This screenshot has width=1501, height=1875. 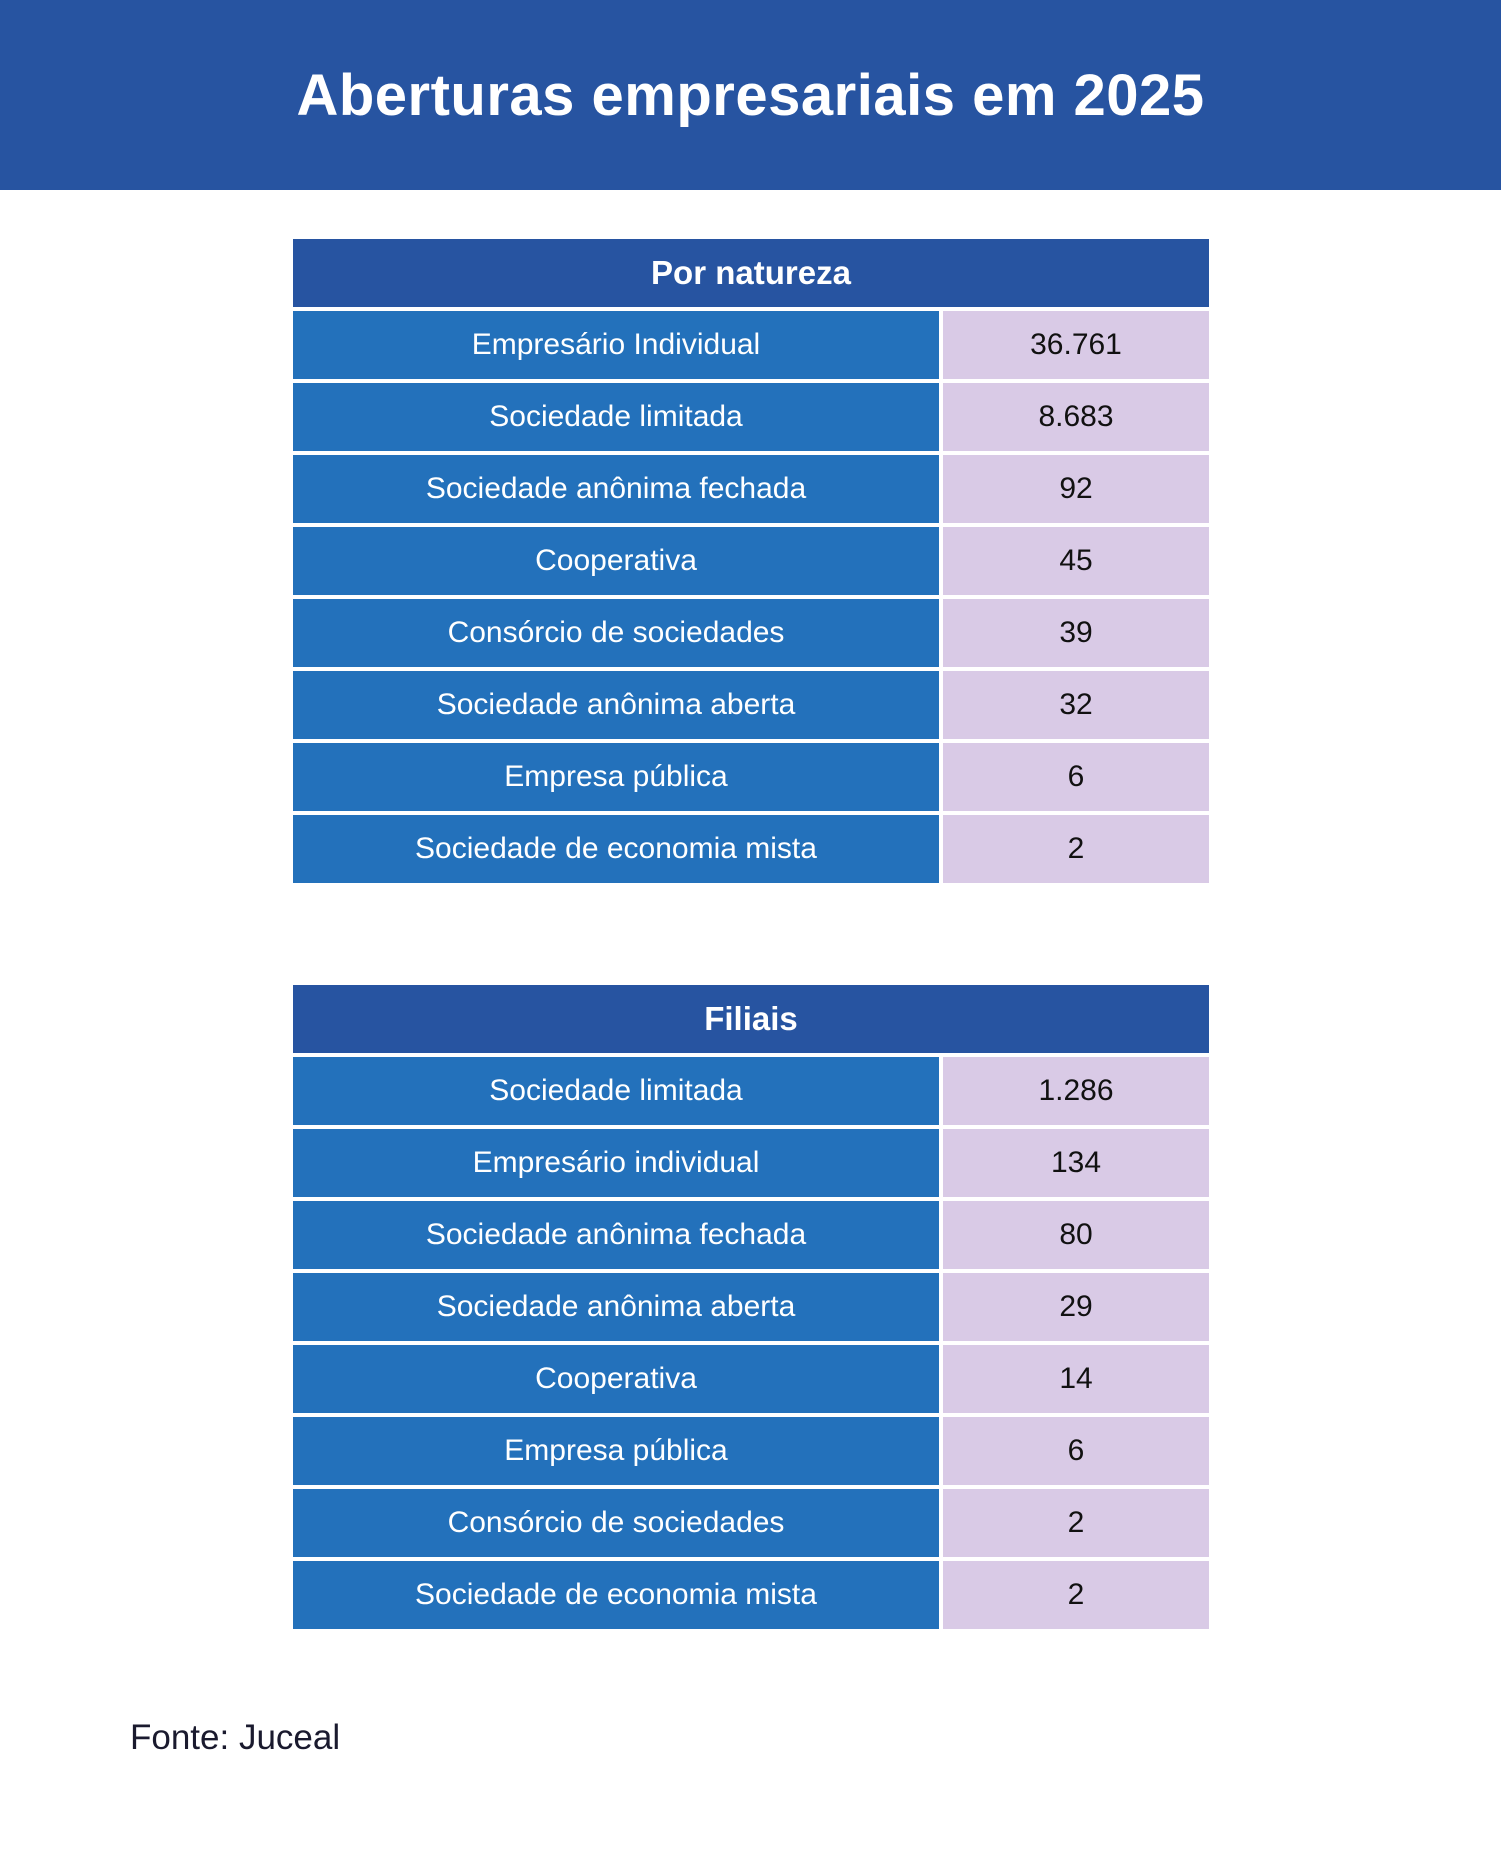 I want to click on row-value: 134, so click(x=1076, y=1163).